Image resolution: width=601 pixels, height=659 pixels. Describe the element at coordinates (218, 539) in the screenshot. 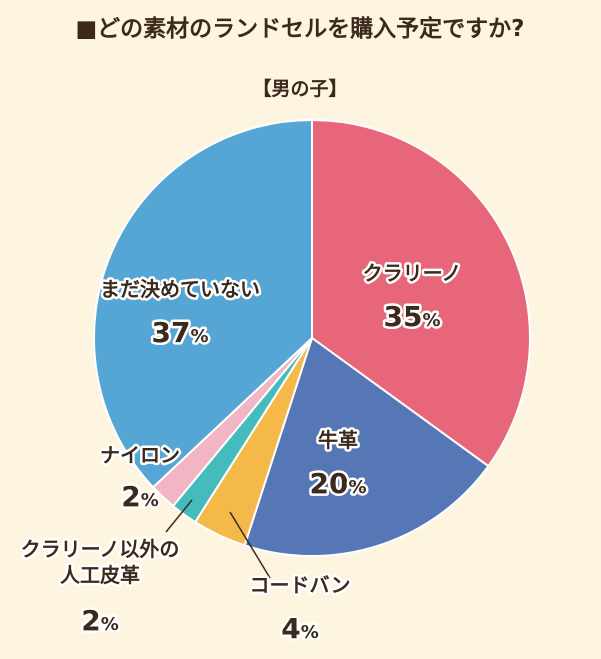

I see `leader-lines` at that location.